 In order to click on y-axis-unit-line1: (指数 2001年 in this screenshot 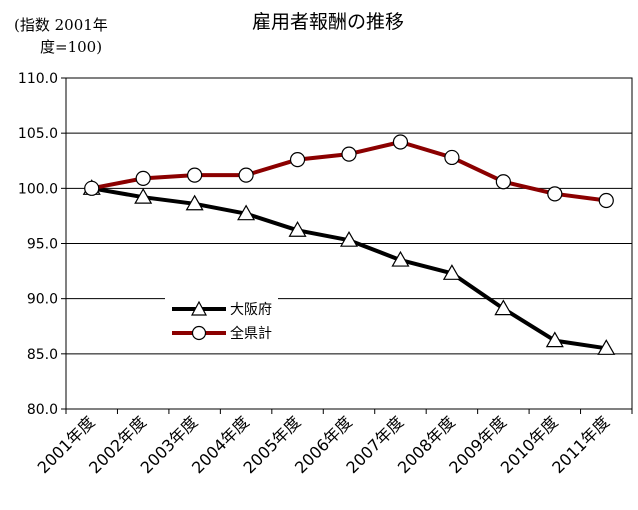, I will do `click(61, 25)`.